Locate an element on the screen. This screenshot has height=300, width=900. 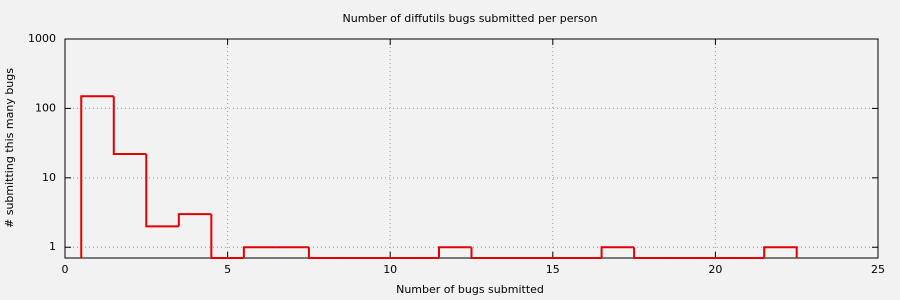
y-tick-label: 1 is located at coordinates (52, 246).